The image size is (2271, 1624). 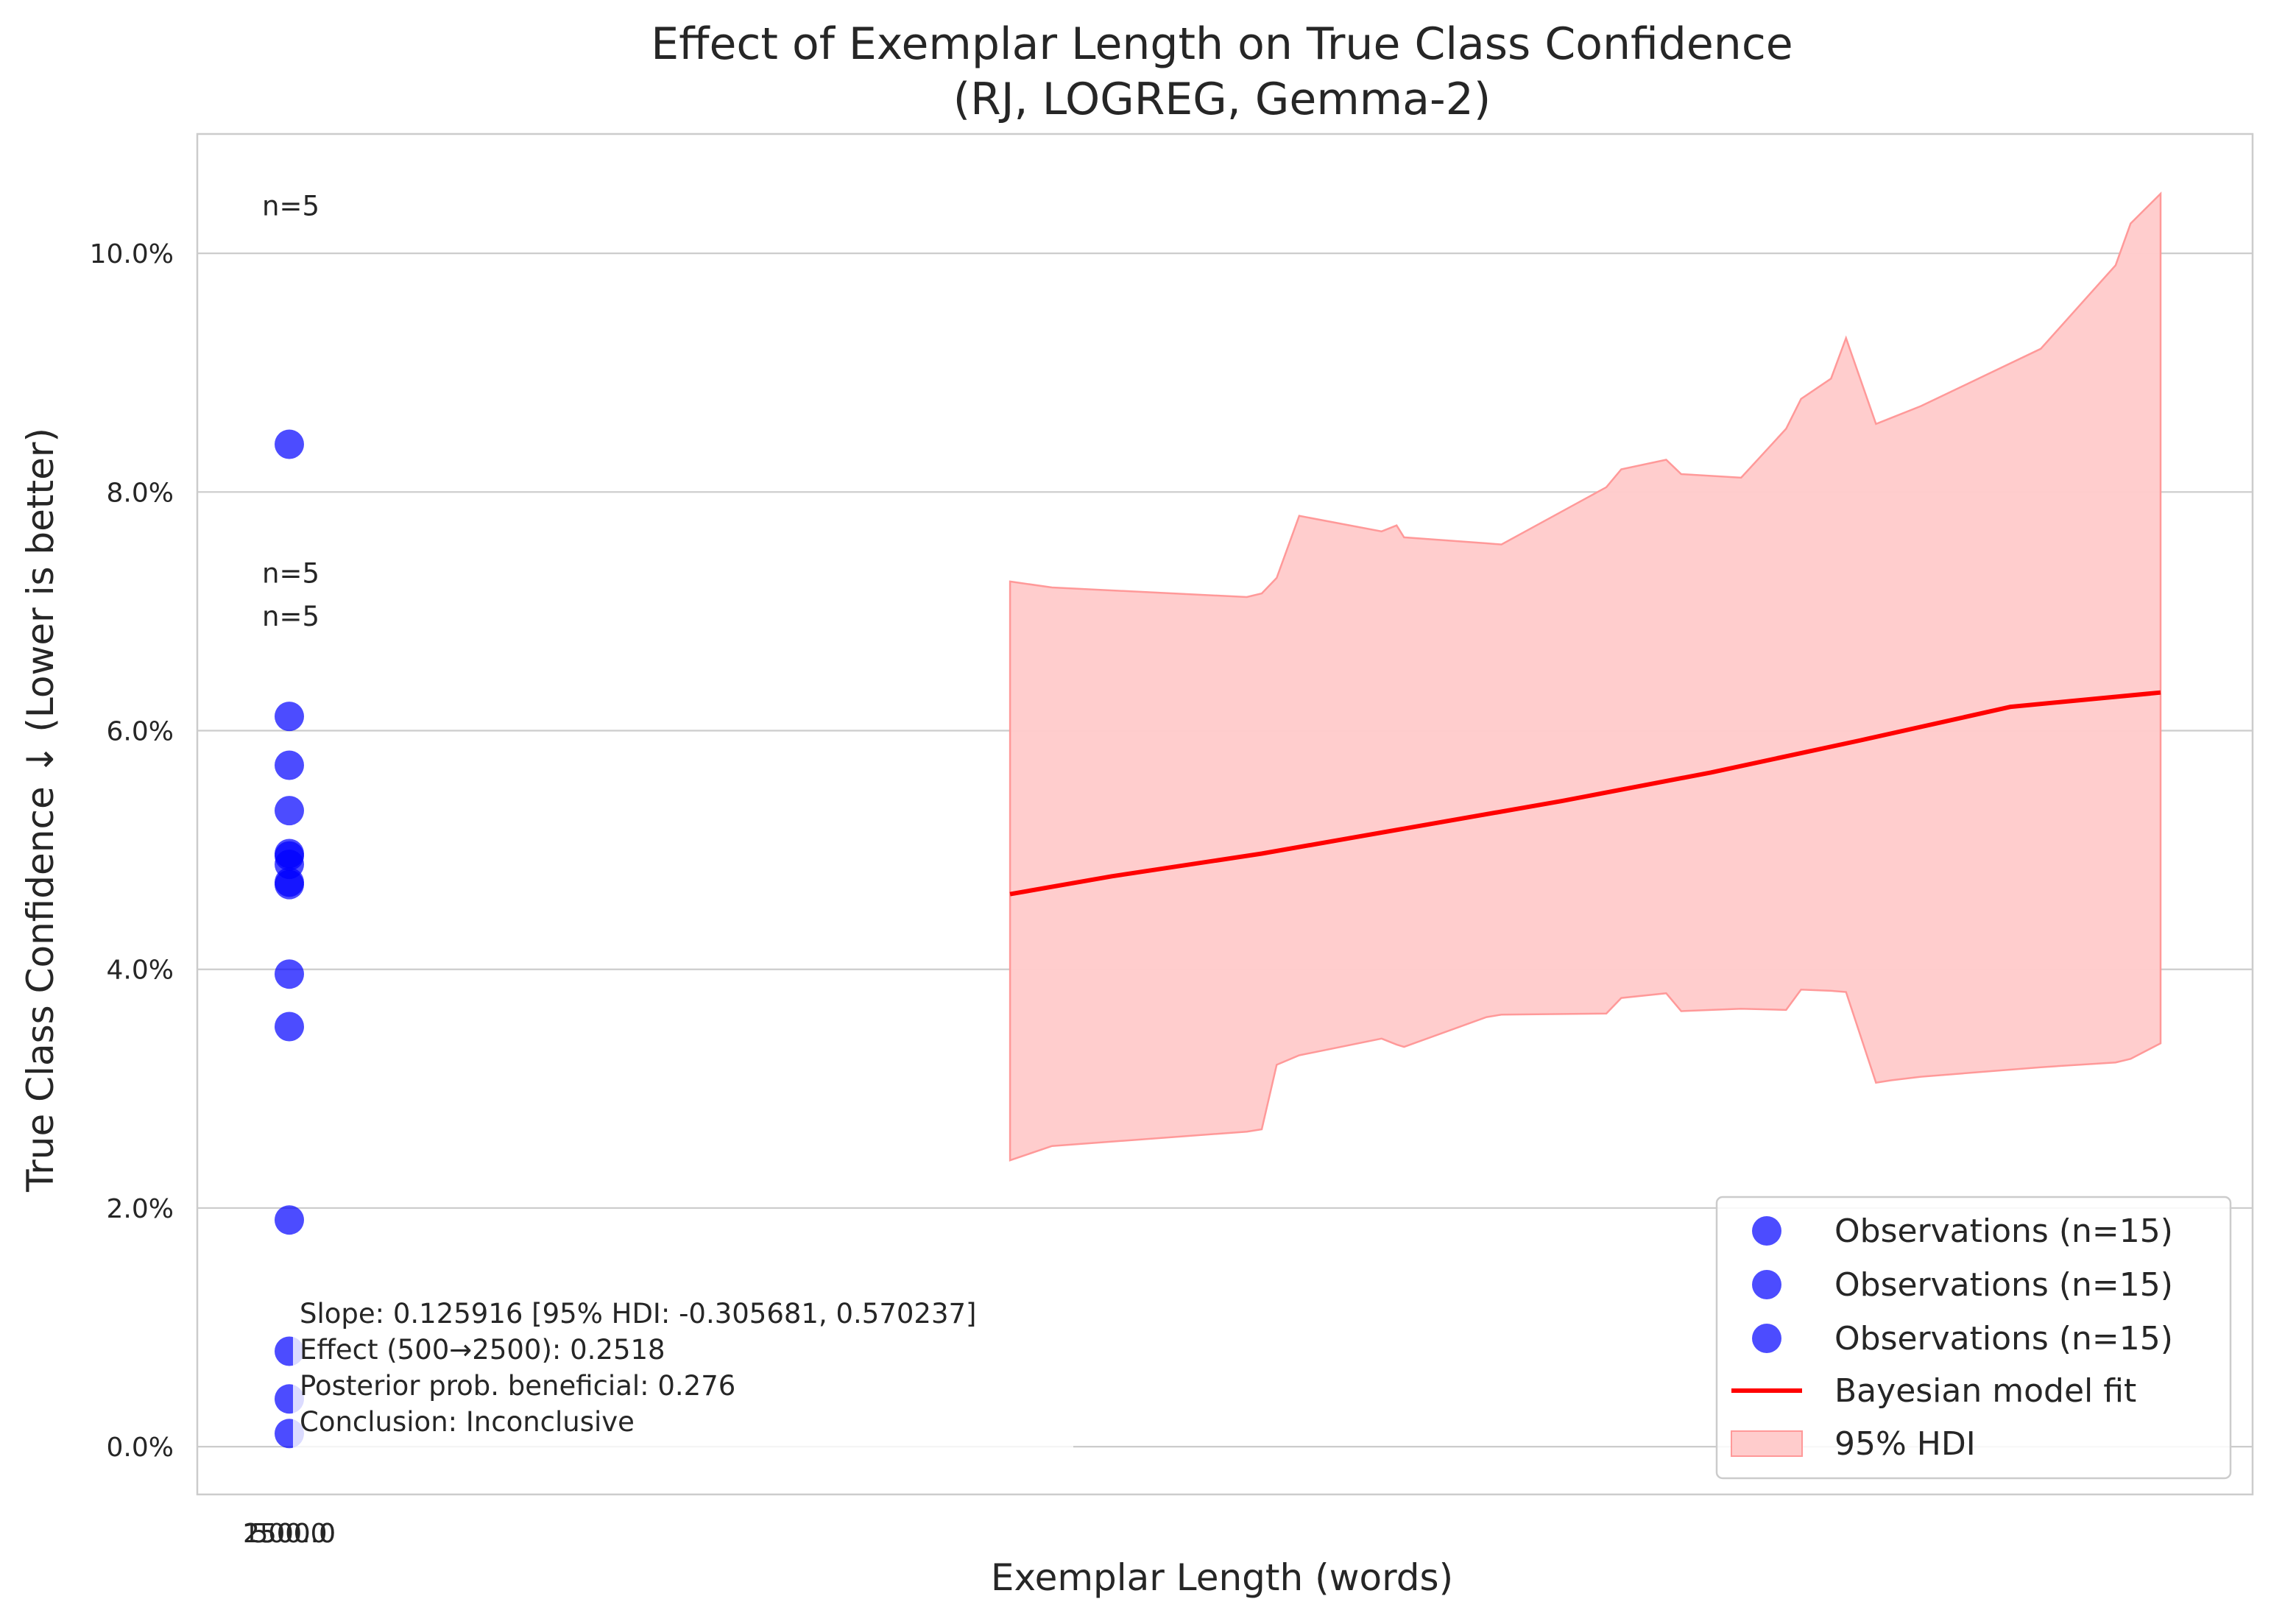 What do you see at coordinates (2003, 1339) in the screenshot?
I see `legend-label-observations-3: Observations (n=15)` at bounding box center [2003, 1339].